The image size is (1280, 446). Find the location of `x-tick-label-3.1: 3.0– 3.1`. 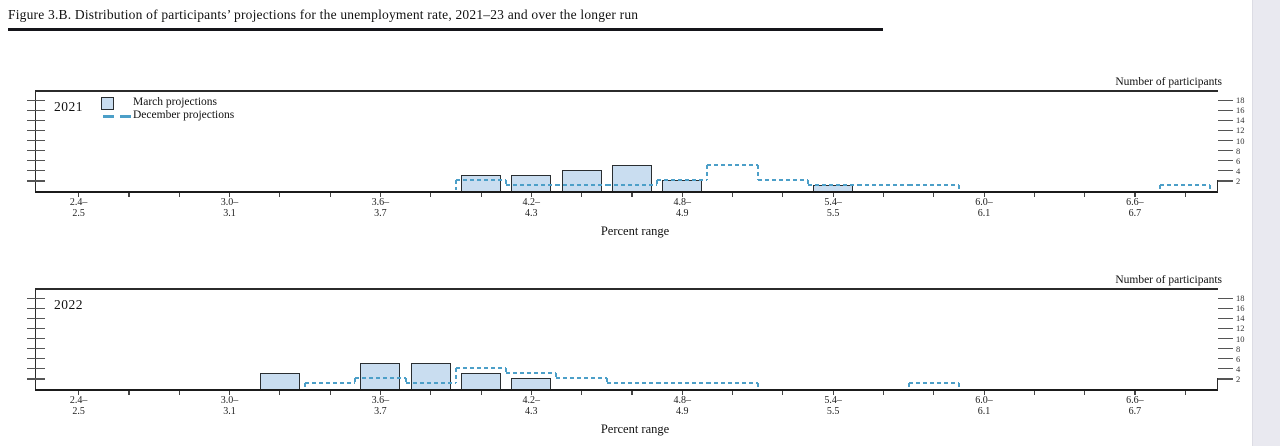

x-tick-label-3.1: 3.0– 3.1 is located at coordinates (230, 208).